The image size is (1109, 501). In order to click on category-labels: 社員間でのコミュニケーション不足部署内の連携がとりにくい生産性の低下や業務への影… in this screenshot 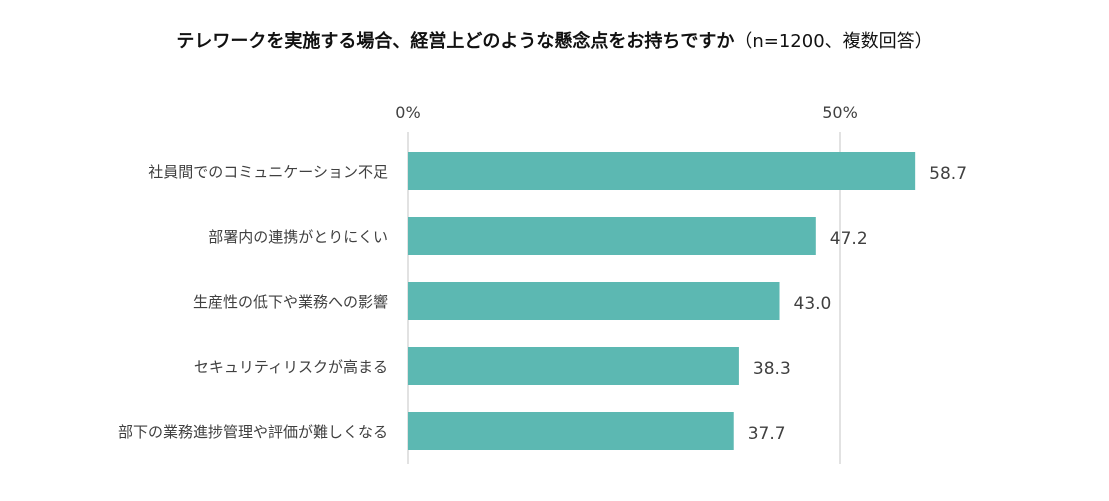, I will do `click(253, 302)`.